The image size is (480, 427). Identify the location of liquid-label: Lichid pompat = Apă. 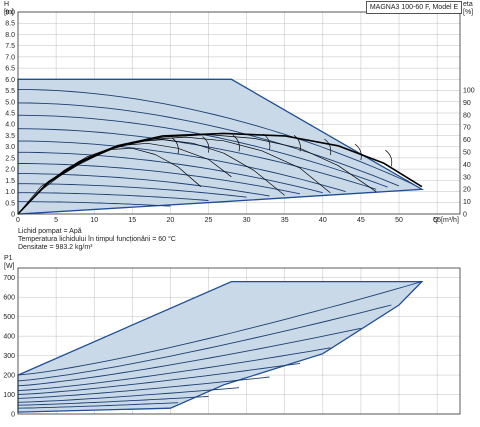
(50, 231).